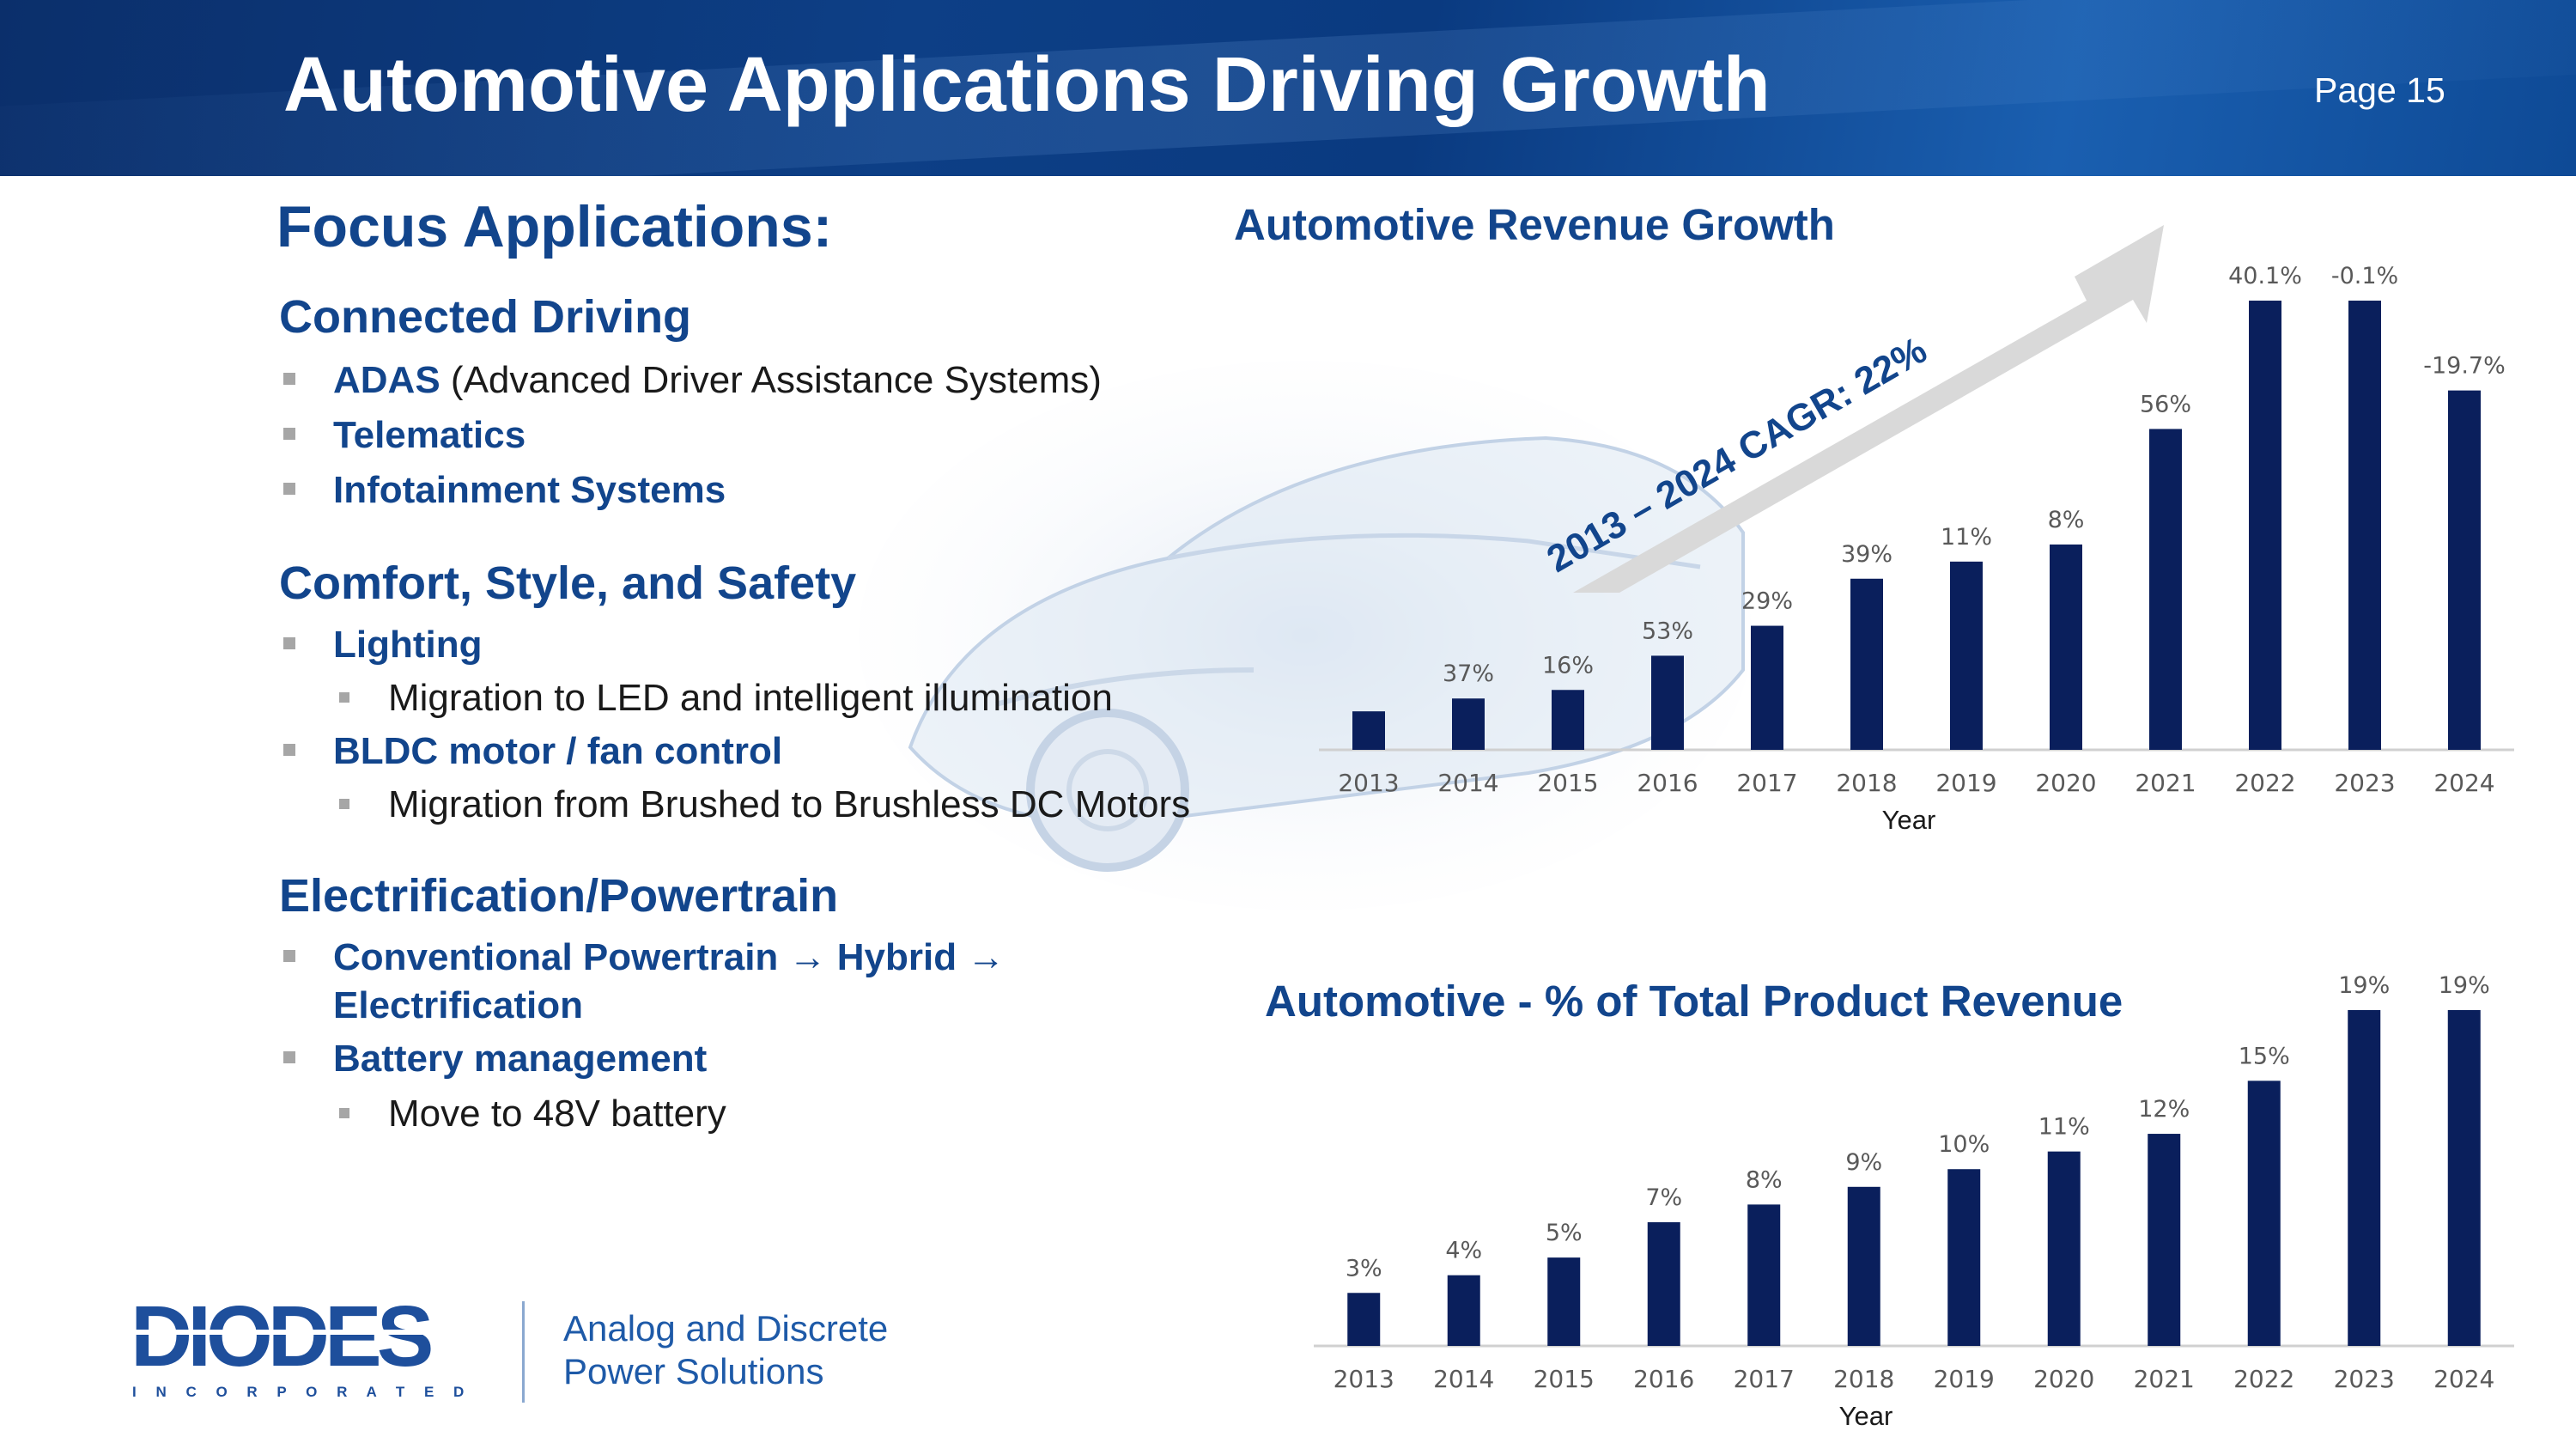 The width and height of the screenshot is (2576, 1449). What do you see at coordinates (408, 645) in the screenshot?
I see `bullet-bold: Lighting` at bounding box center [408, 645].